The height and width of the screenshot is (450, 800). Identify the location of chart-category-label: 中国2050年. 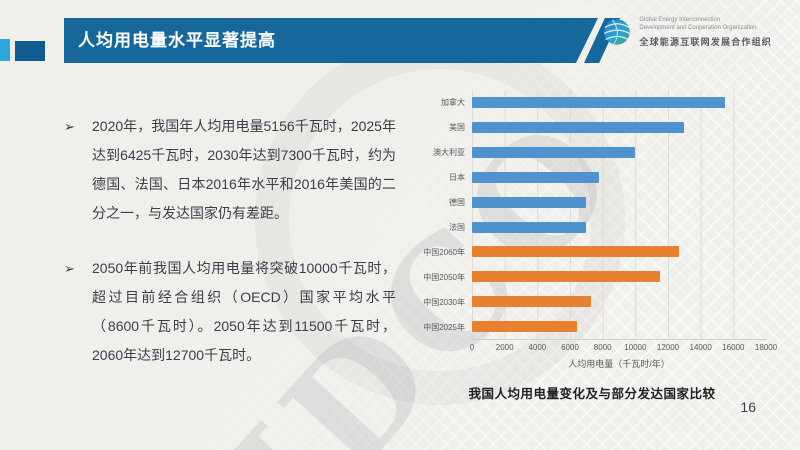
(444, 277).